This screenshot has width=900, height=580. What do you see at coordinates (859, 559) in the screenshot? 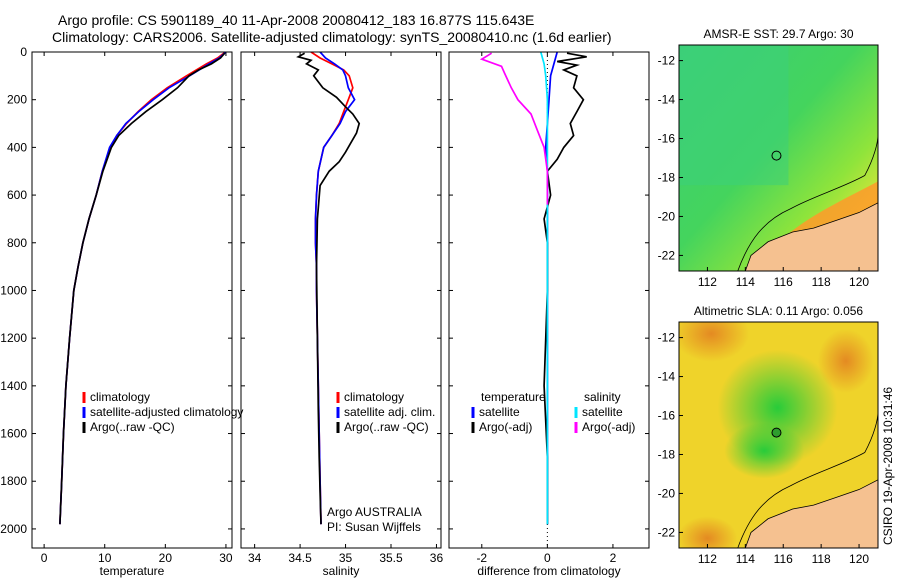
I see `sla-map-x-tick-label: 120` at bounding box center [859, 559].